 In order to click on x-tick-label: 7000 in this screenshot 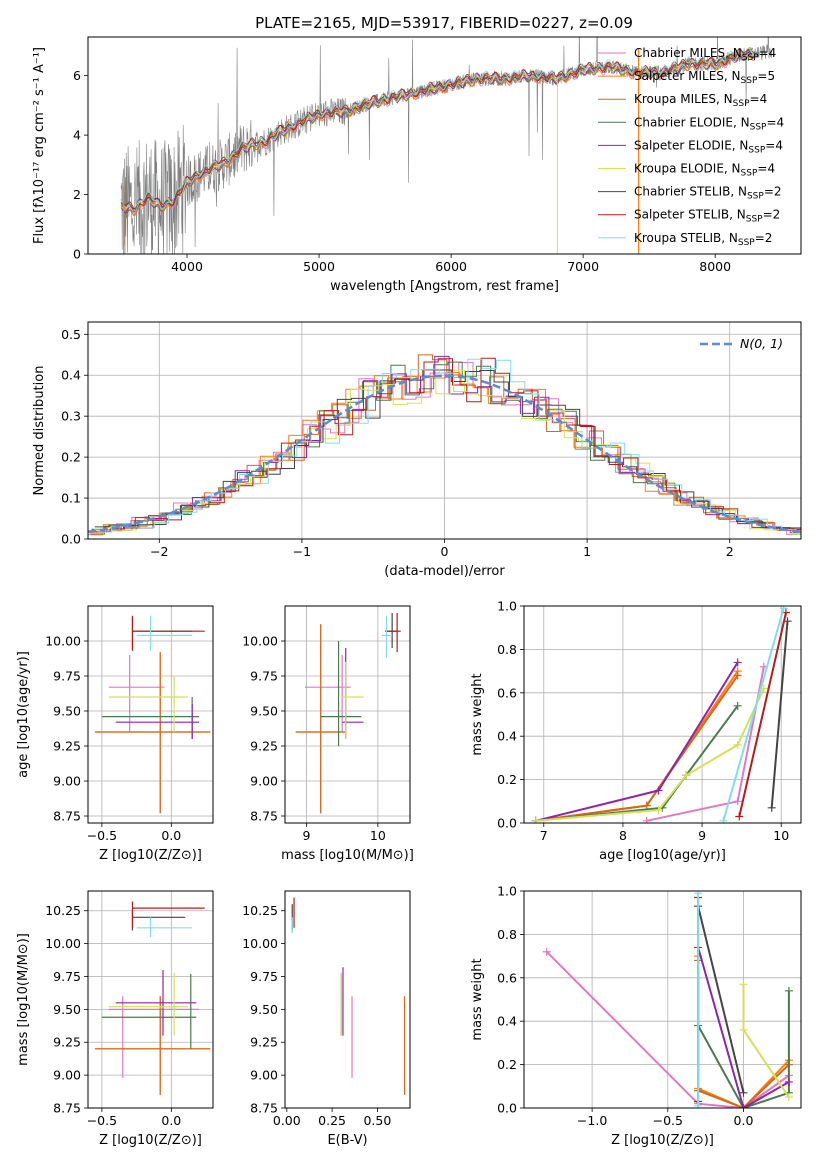, I will do `click(583, 266)`.